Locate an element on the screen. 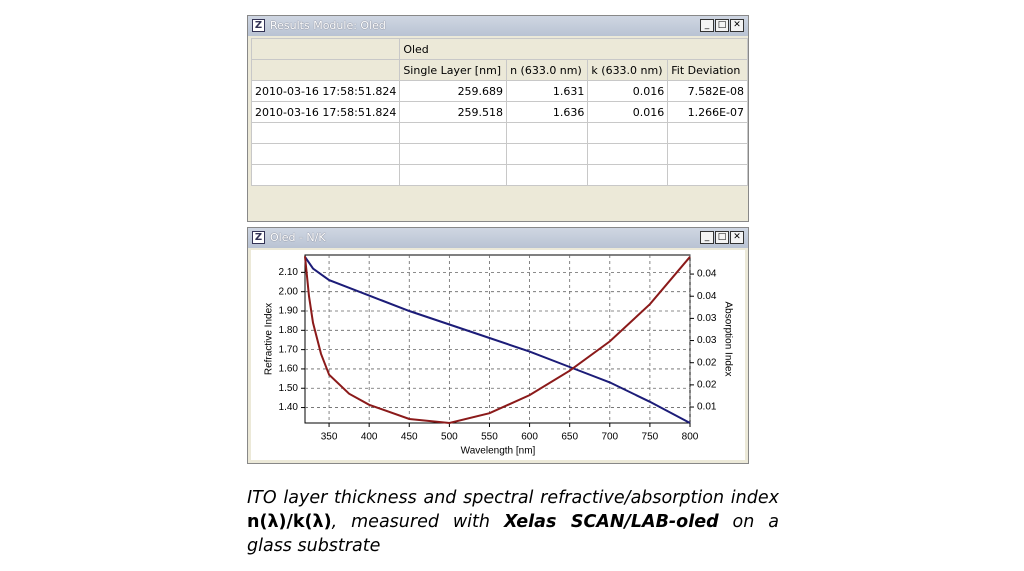 This screenshot has width=1024, height=571. window-title: Results Module: Oled is located at coordinates (328, 25).